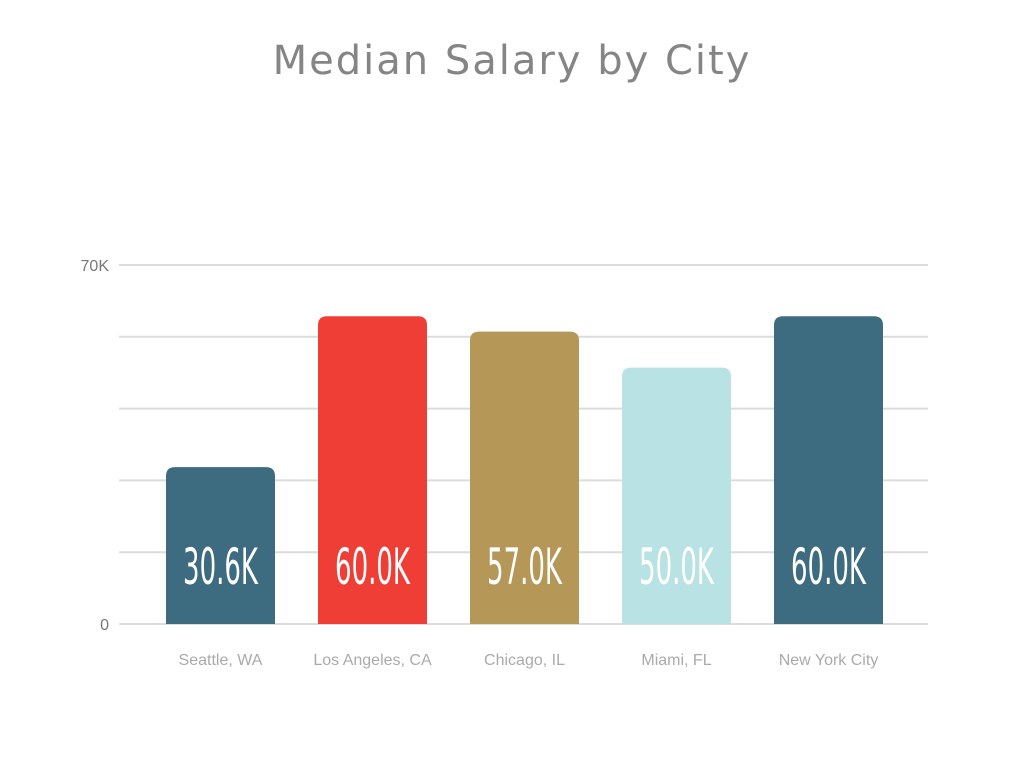 The width and height of the screenshot is (1024, 768). Describe the element at coordinates (95, 266) in the screenshot. I see `y-tick-label: 70K` at that location.